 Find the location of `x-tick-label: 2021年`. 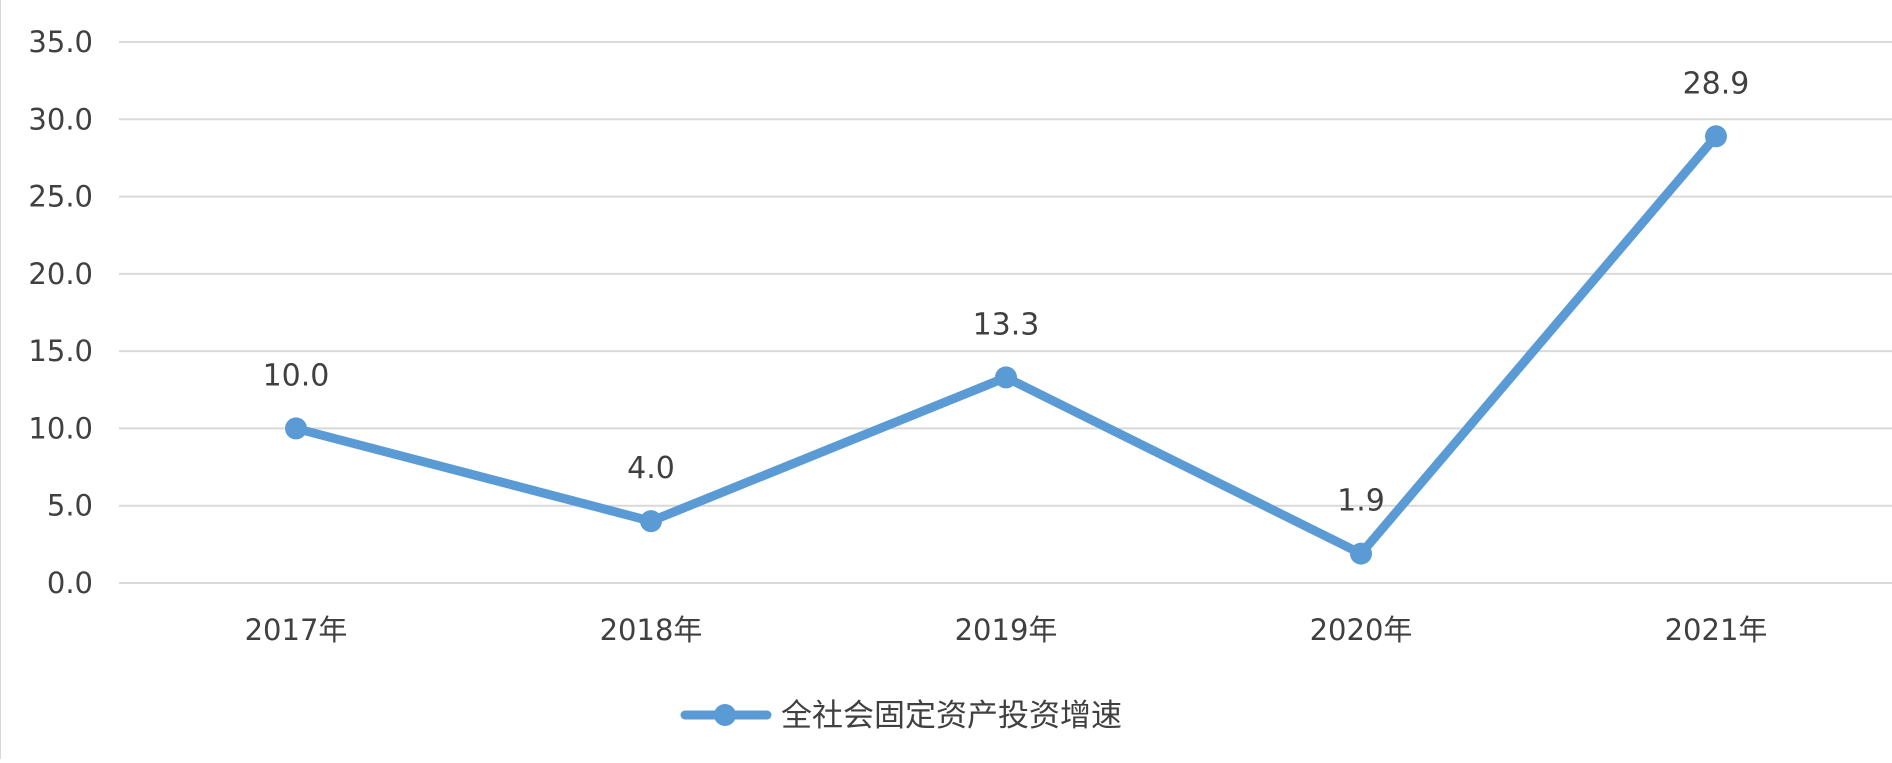

x-tick-label: 2021年 is located at coordinates (1716, 630).